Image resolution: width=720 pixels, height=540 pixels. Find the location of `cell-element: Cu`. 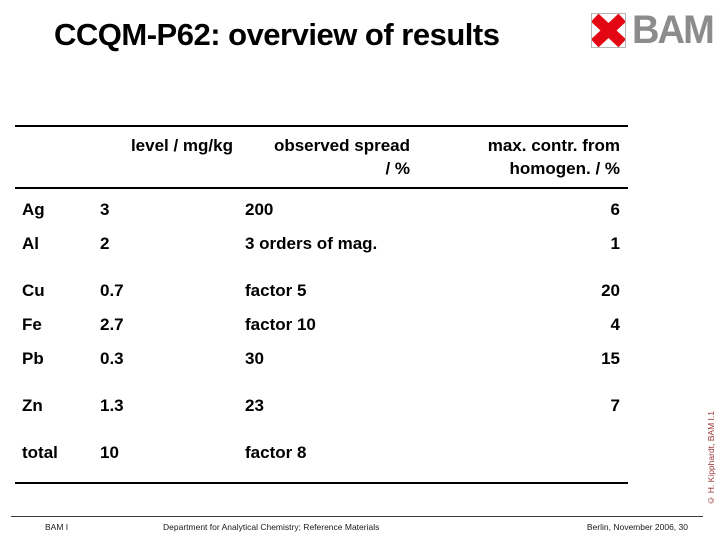

cell-element: Cu is located at coordinates (33, 290).